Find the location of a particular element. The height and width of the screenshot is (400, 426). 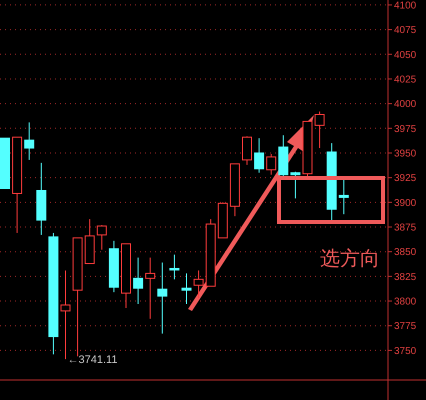

annotation: ←3741.11 is located at coordinates (93, 360).